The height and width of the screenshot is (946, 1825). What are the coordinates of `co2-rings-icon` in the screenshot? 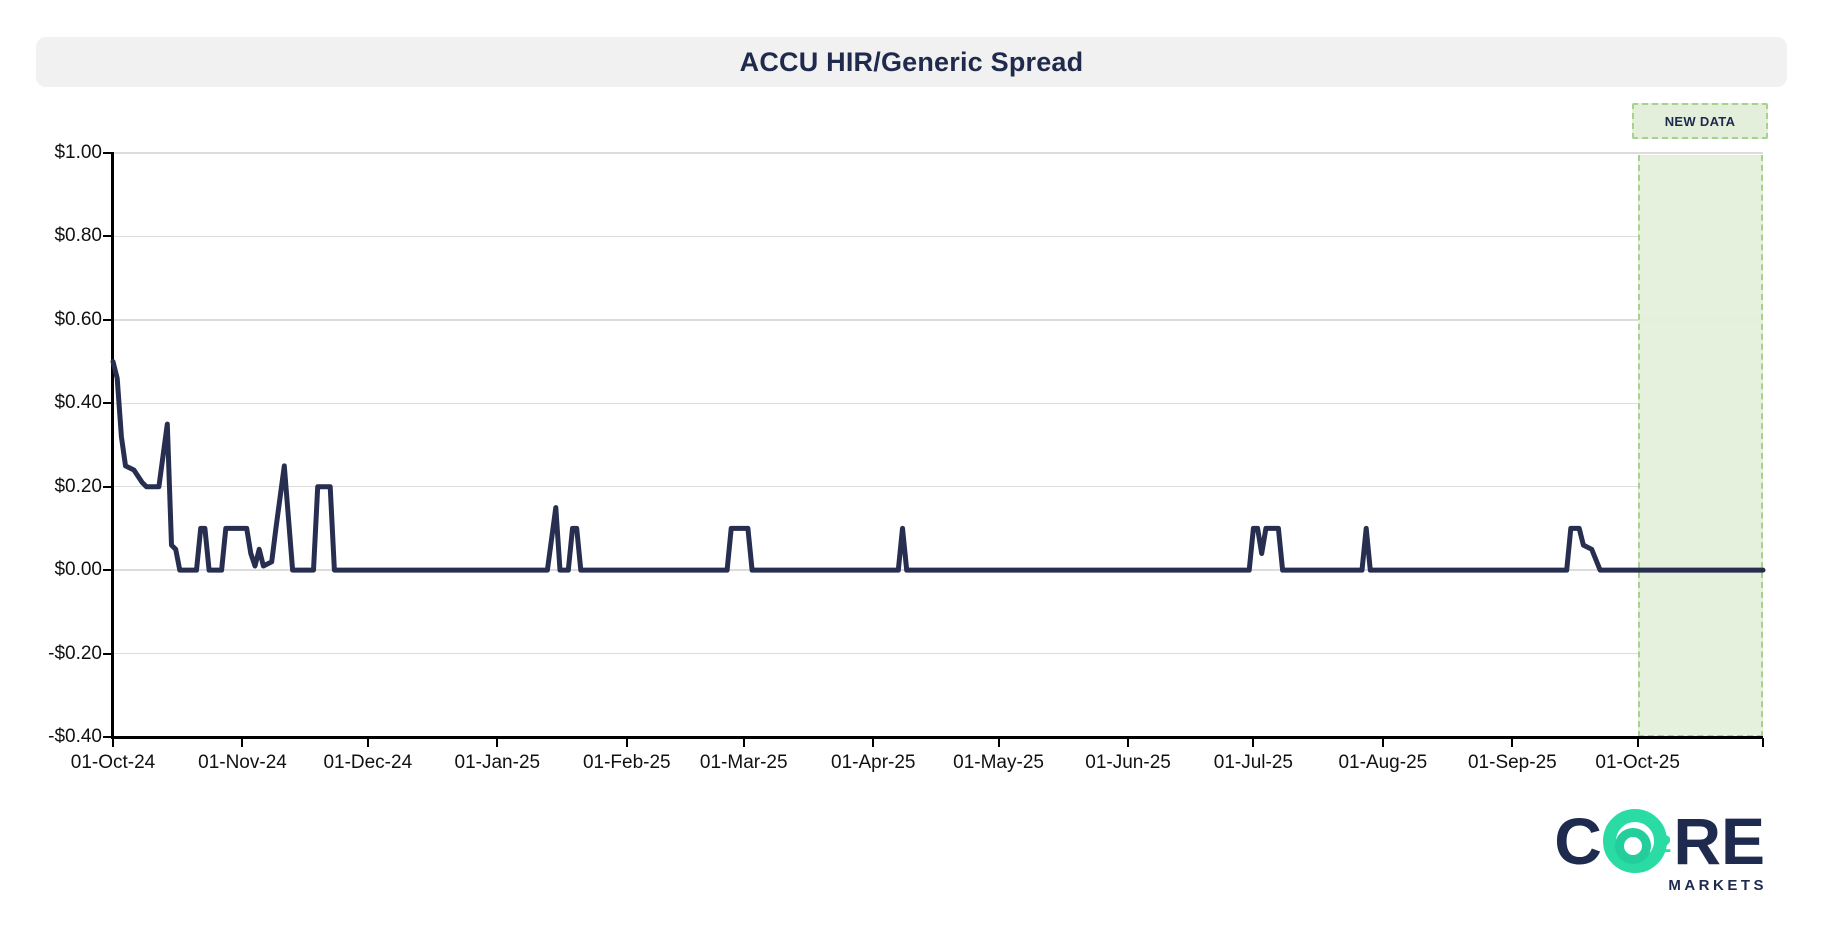 It's located at (1634, 841).